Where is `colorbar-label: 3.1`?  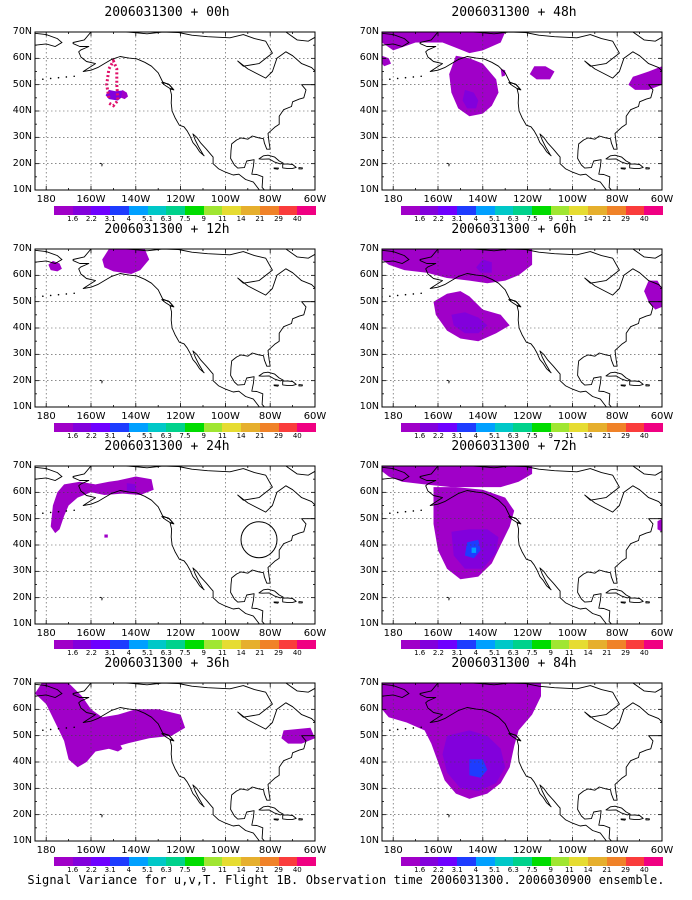 colorbar-label: 3.1 is located at coordinates (457, 653).